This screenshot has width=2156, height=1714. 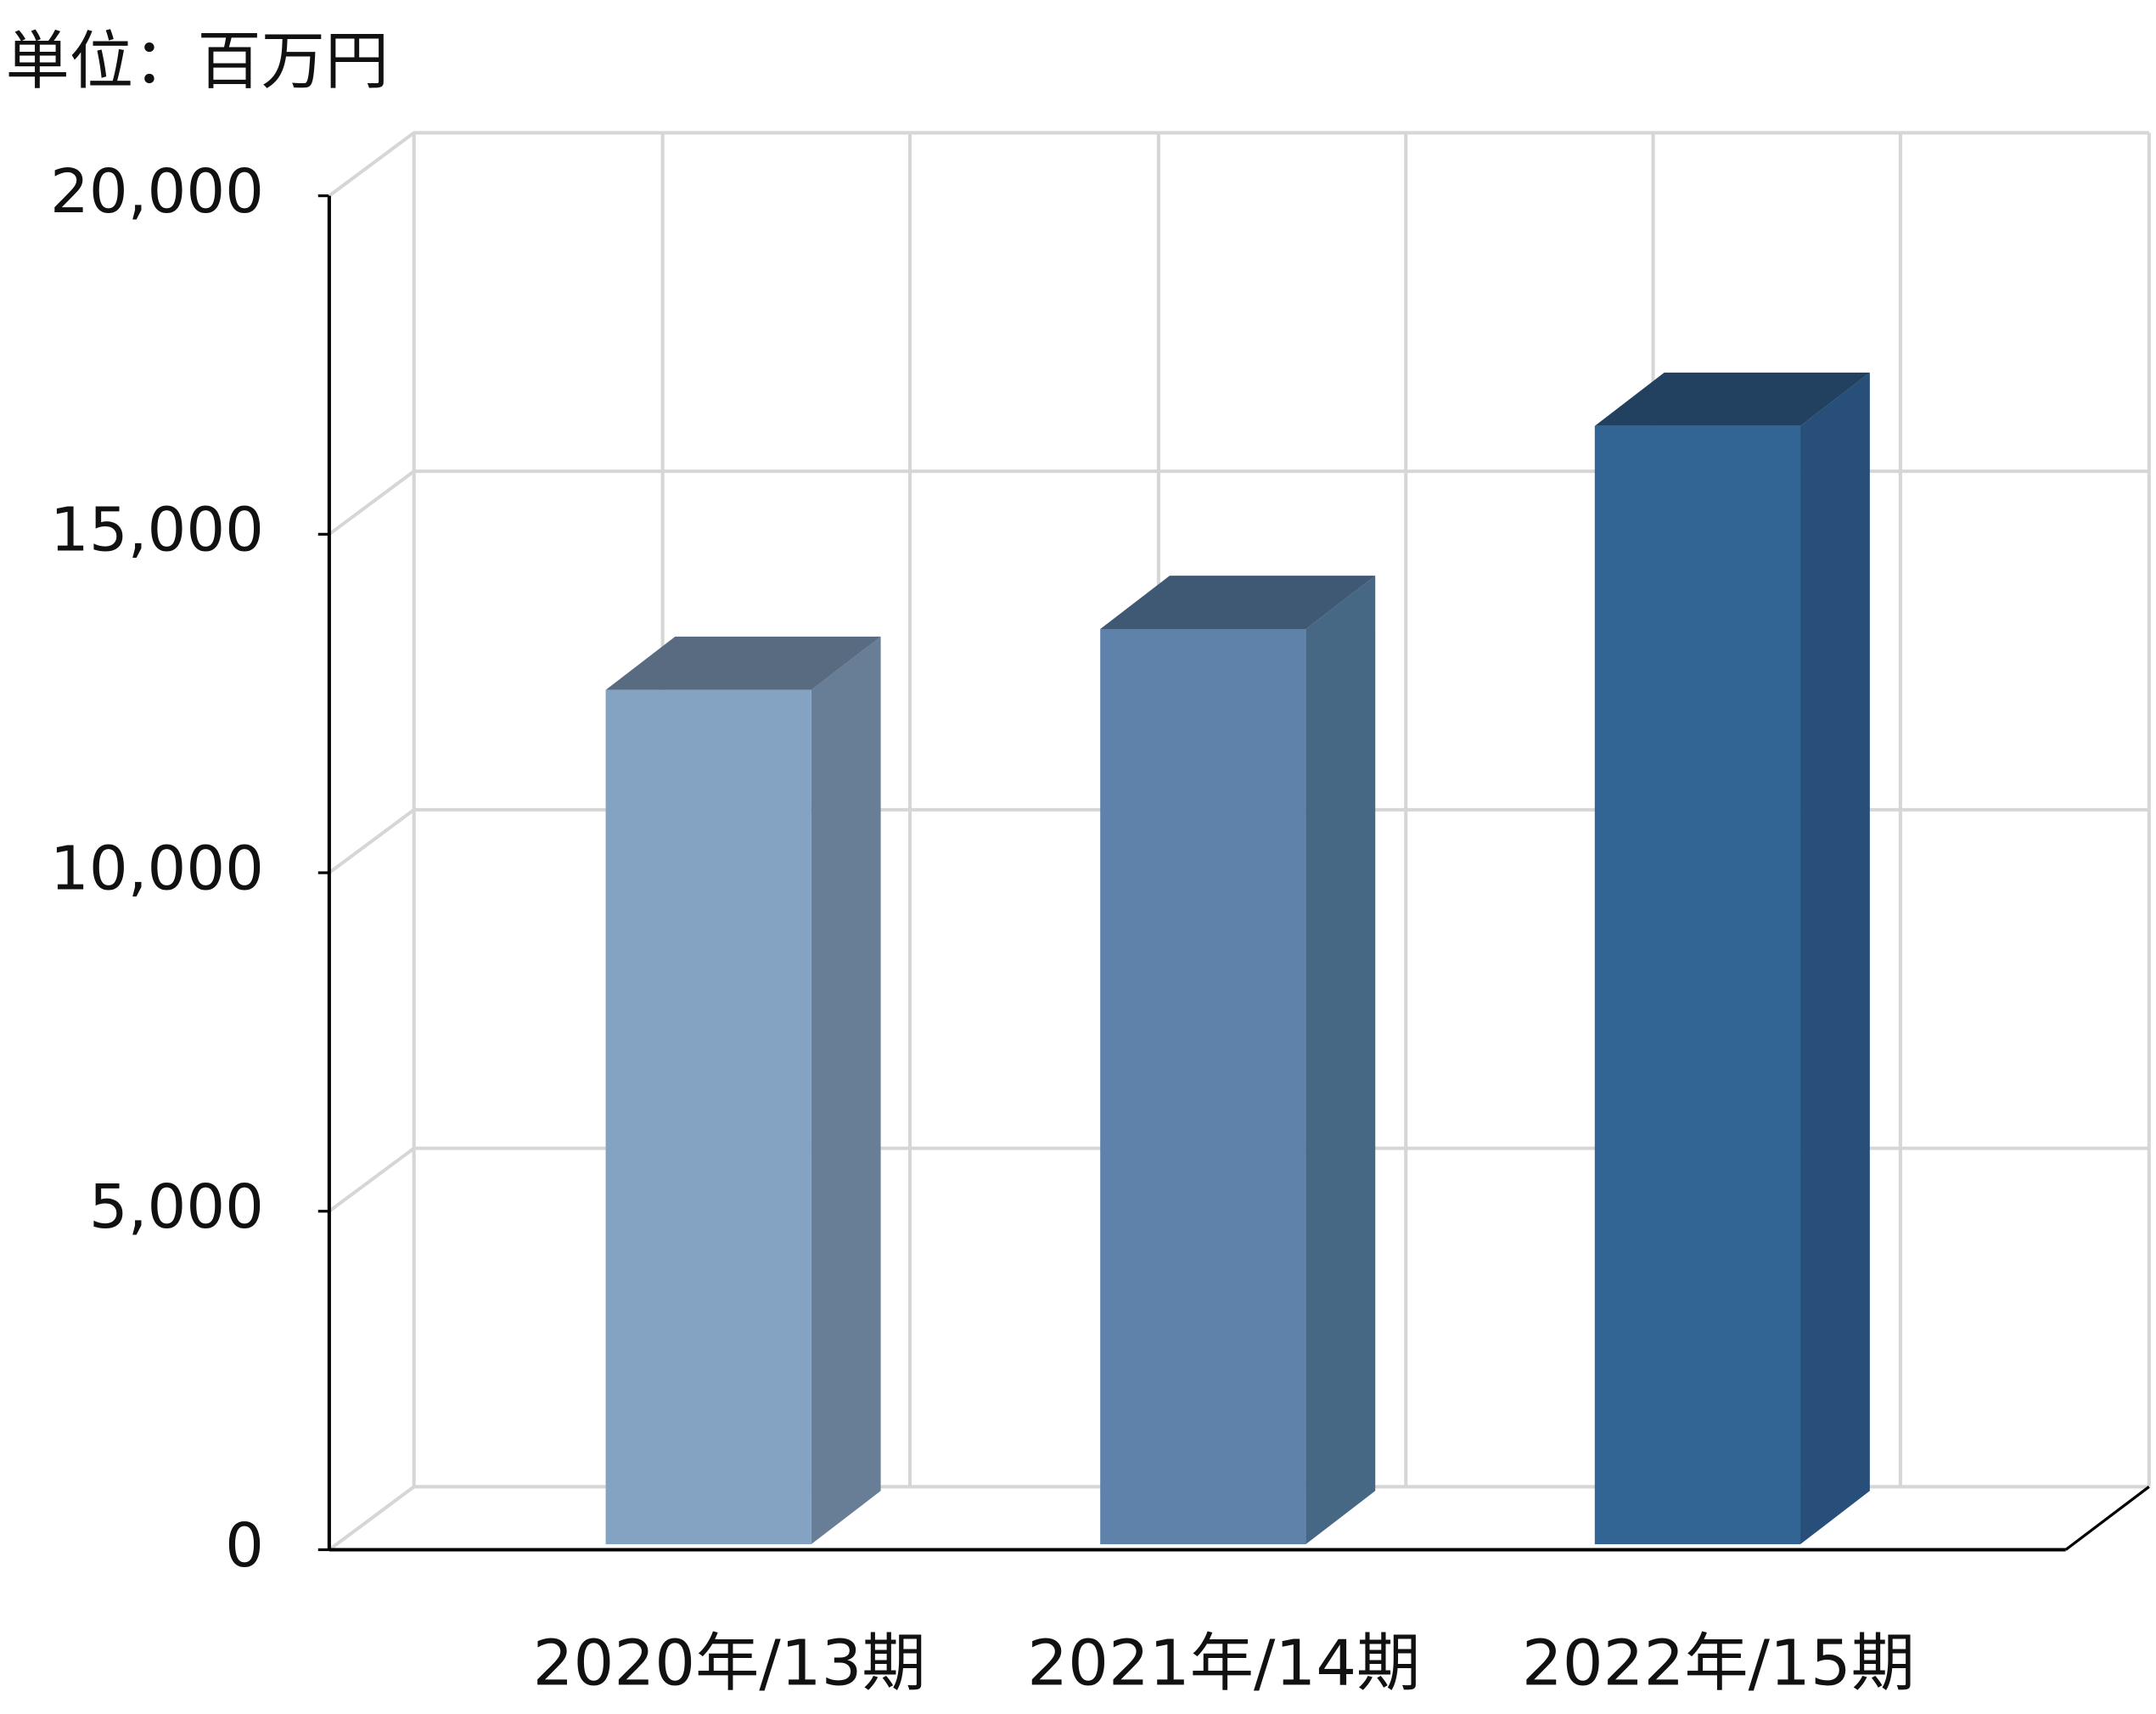 I want to click on x-tick-label: 2022年/15期, so click(x=1718, y=1663).